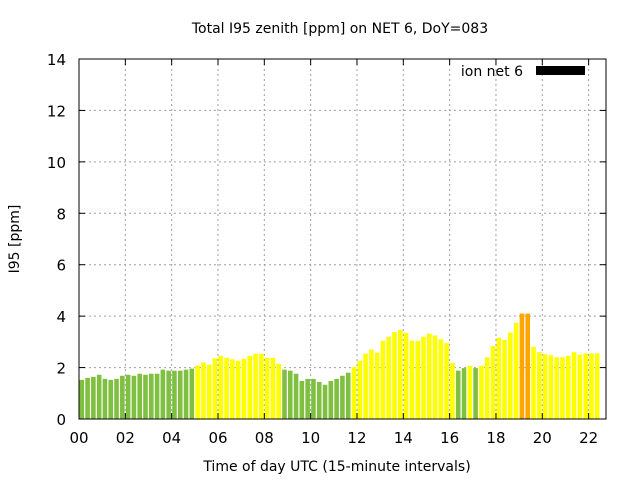 The width and height of the screenshot is (640, 484). Describe the element at coordinates (542, 438) in the screenshot. I see `x-tick-label: 20` at that location.